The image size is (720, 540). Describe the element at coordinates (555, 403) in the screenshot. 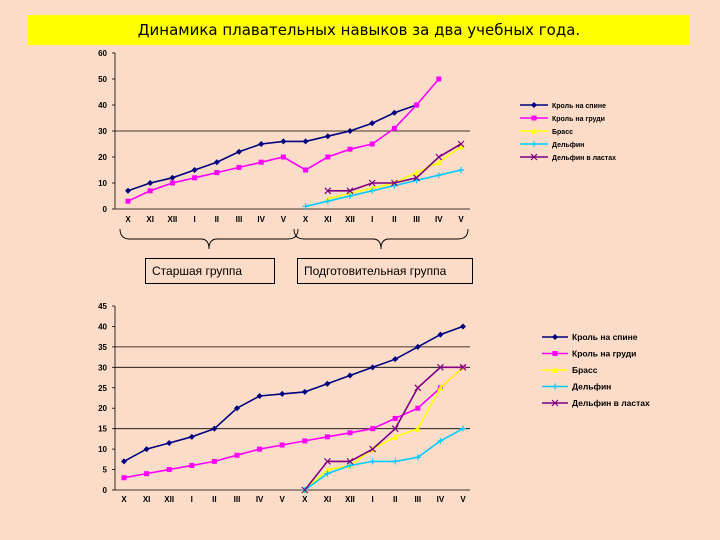

I see `legend-marker-delfin-v-lastah` at that location.